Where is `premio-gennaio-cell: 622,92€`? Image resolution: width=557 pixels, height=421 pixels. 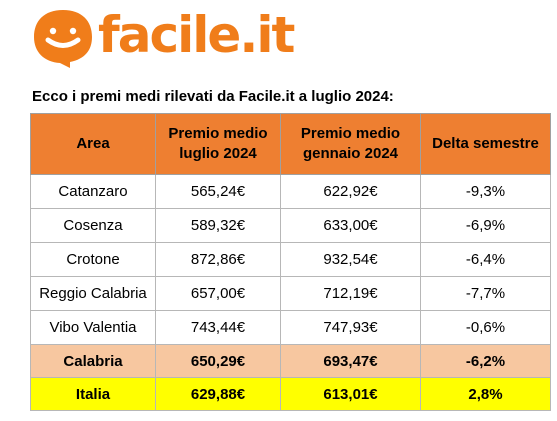
premio-gennaio-cell: 622,92€ is located at coordinates (350, 191).